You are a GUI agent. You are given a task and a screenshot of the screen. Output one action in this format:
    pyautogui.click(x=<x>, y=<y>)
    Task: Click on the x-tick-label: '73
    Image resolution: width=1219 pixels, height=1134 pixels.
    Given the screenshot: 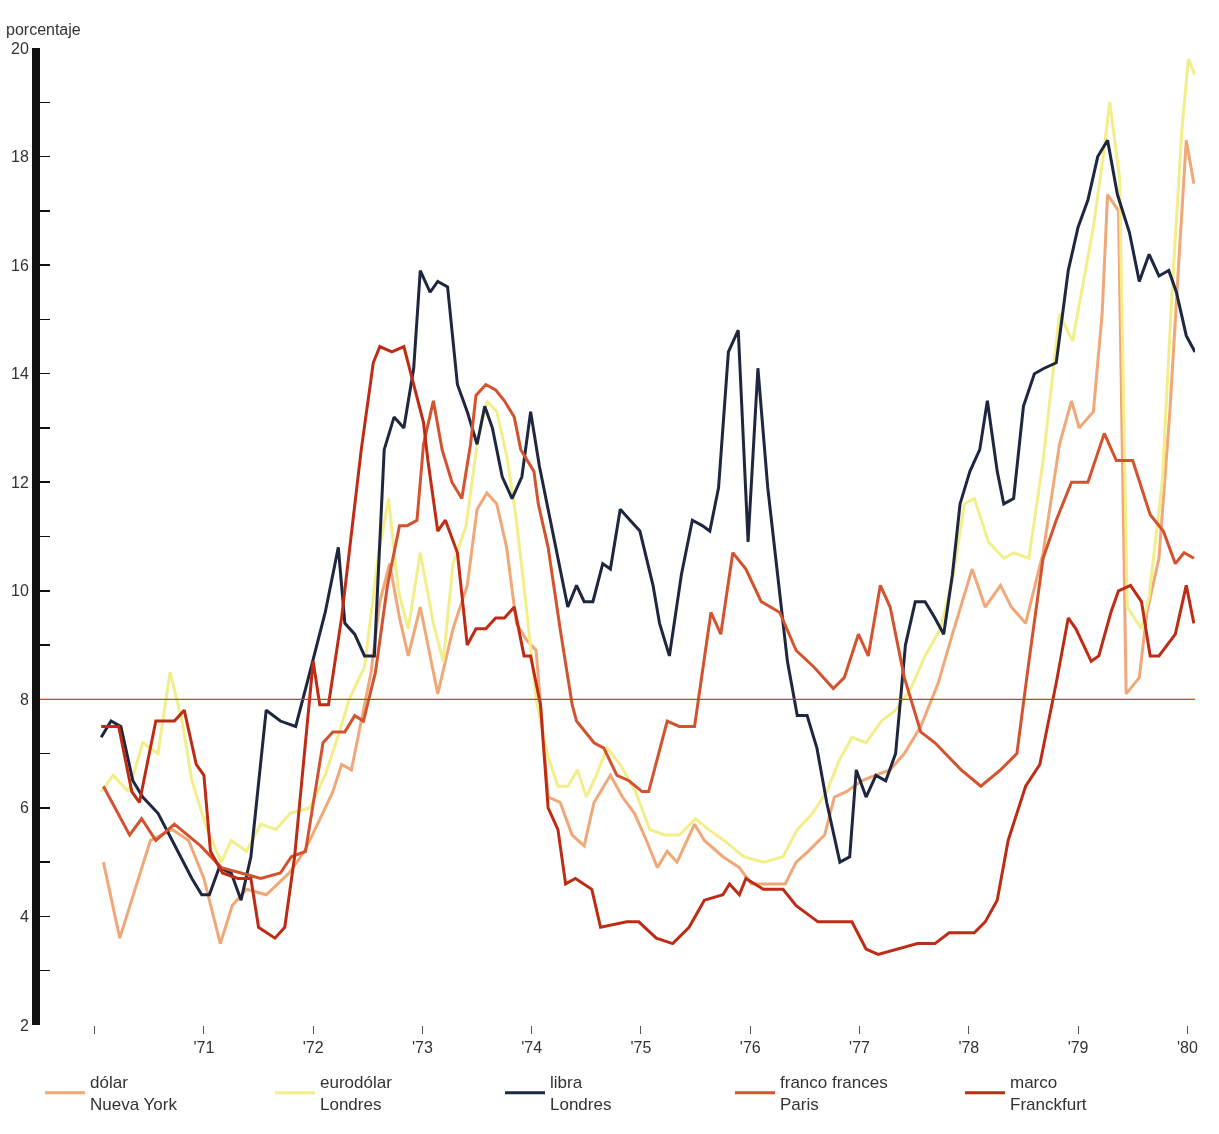 What is the action you would take?
    pyautogui.click(x=422, y=1048)
    